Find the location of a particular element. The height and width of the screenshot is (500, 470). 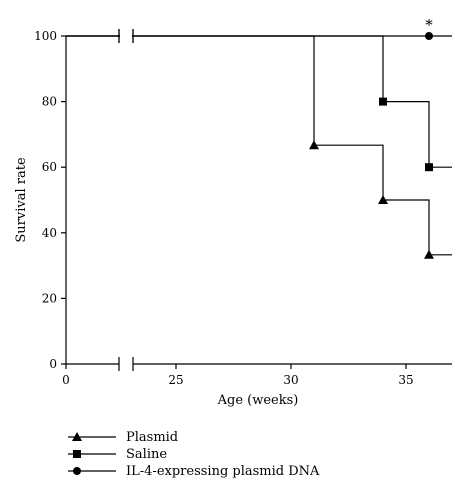

x-tick-label: 35 is located at coordinates (405, 380).